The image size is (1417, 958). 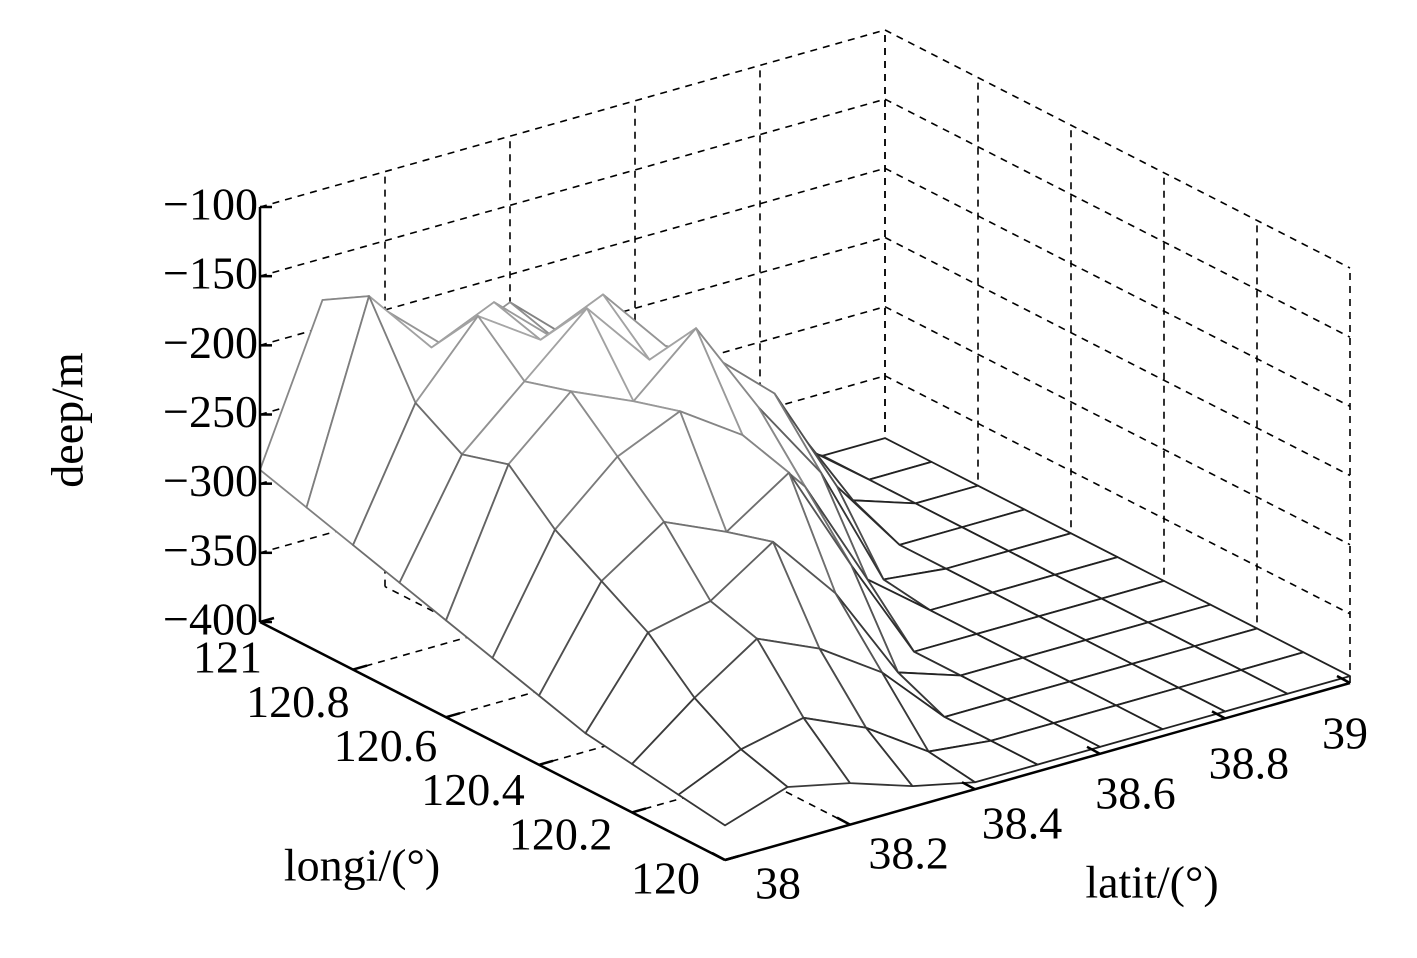 I want to click on z-tick-label: −250, so click(x=210, y=411).